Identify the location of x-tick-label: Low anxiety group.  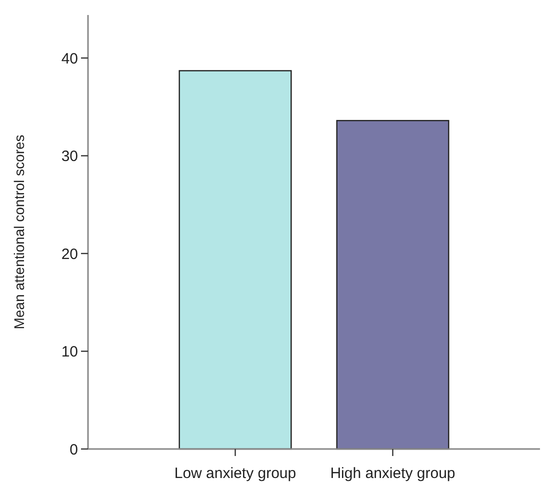
(235, 473).